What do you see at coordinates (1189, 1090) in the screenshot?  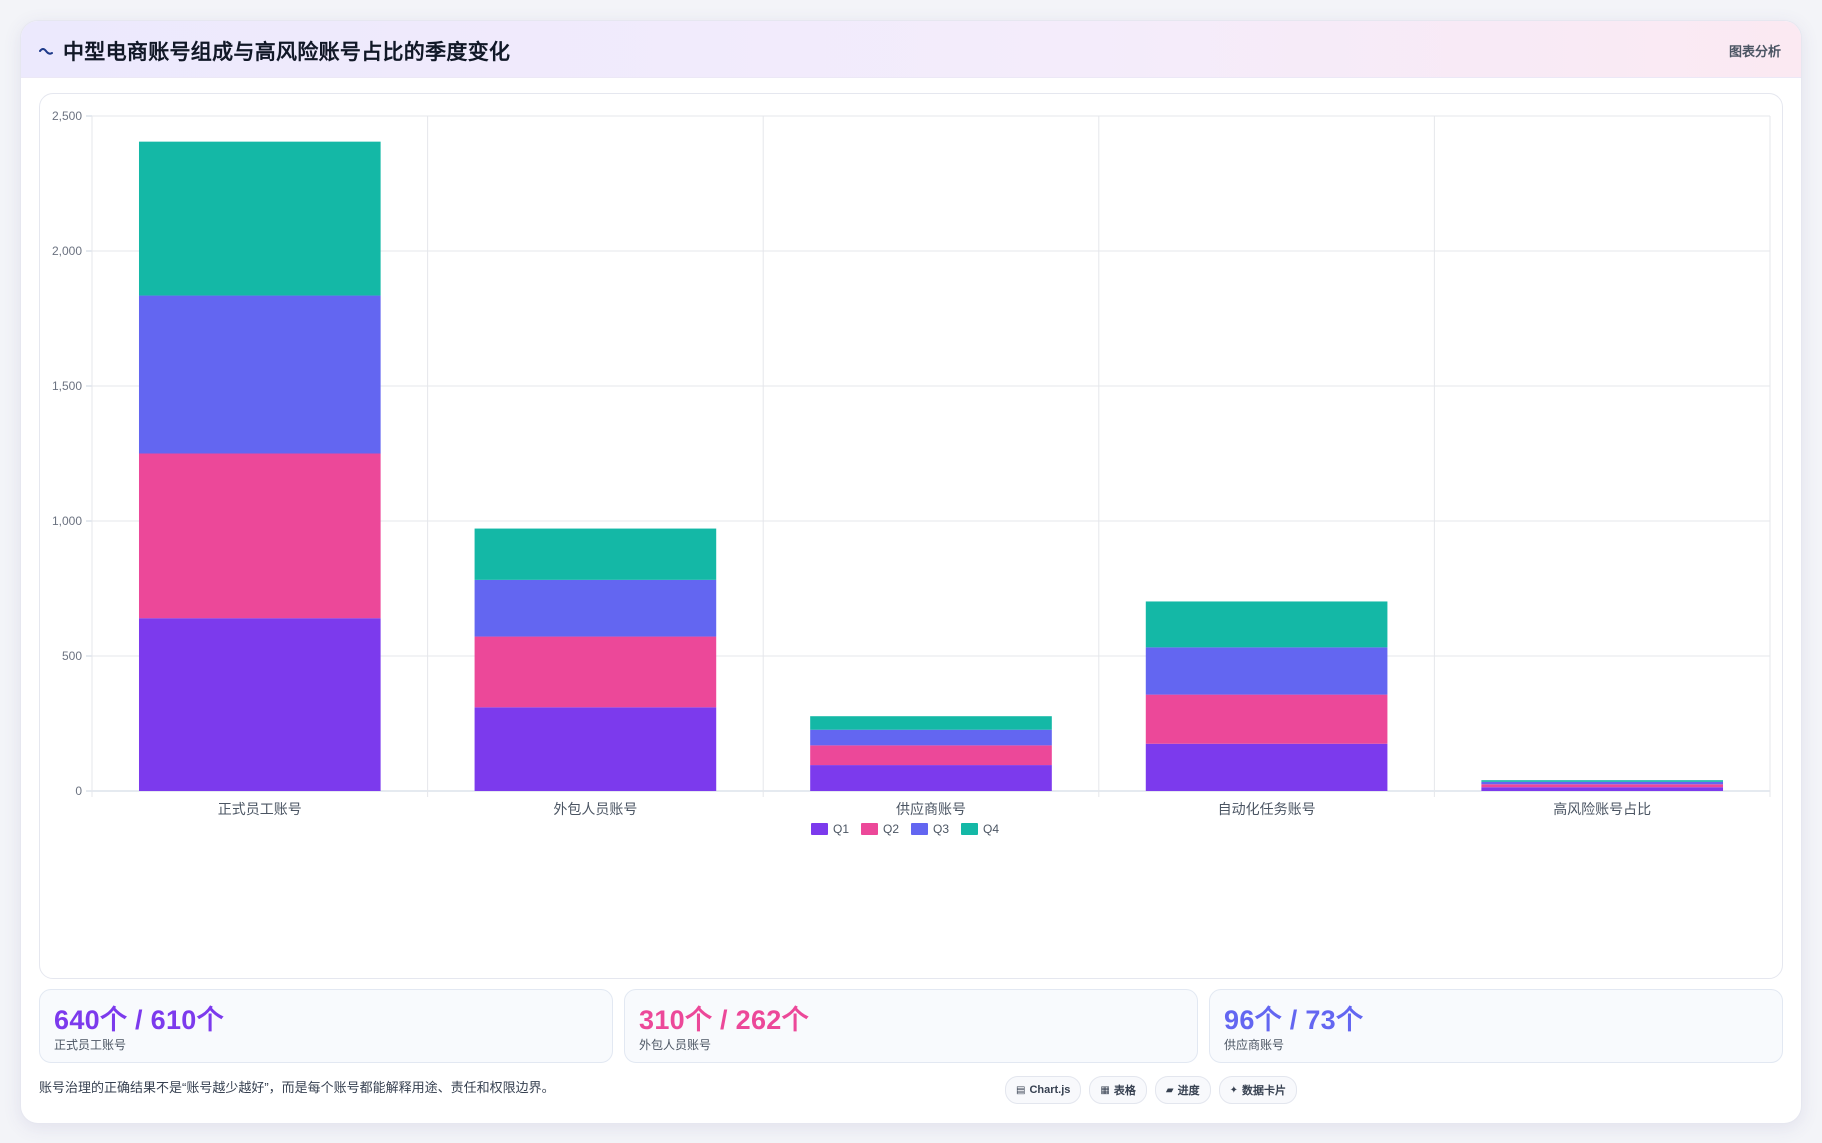 I see `tag-label: 进度` at bounding box center [1189, 1090].